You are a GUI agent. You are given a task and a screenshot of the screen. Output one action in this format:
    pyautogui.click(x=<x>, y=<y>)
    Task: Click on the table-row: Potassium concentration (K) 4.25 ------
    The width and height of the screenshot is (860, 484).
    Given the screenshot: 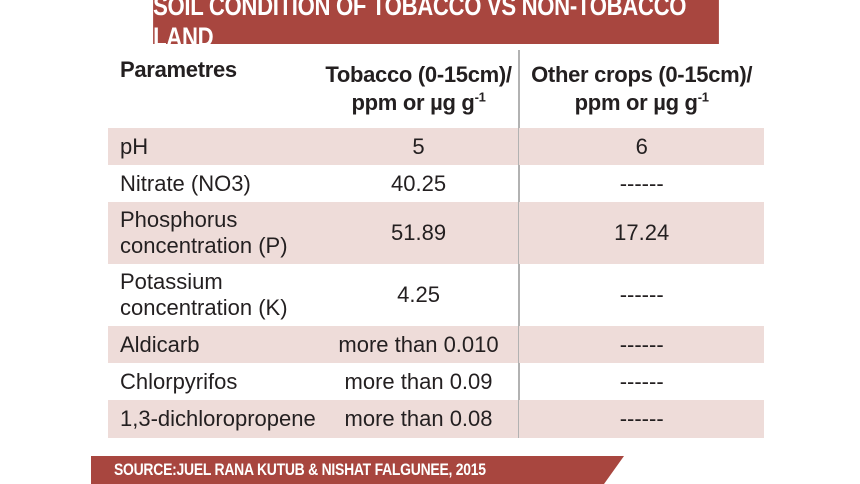 What is the action you would take?
    pyautogui.click(x=436, y=295)
    